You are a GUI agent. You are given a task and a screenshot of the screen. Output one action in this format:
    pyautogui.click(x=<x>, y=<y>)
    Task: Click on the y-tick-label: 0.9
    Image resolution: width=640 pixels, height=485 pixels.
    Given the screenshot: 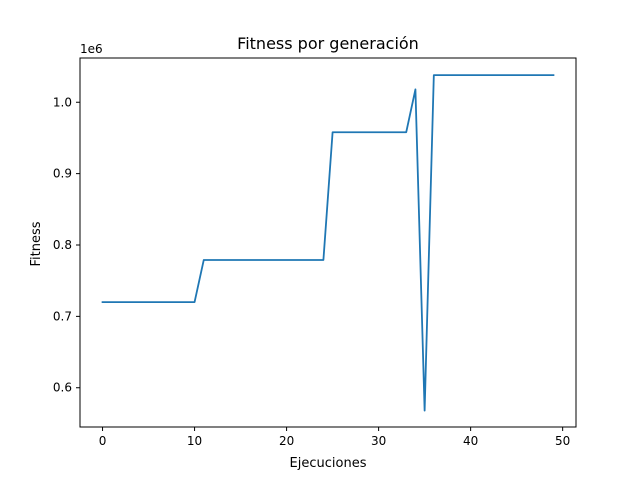 What is the action you would take?
    pyautogui.click(x=62, y=174)
    